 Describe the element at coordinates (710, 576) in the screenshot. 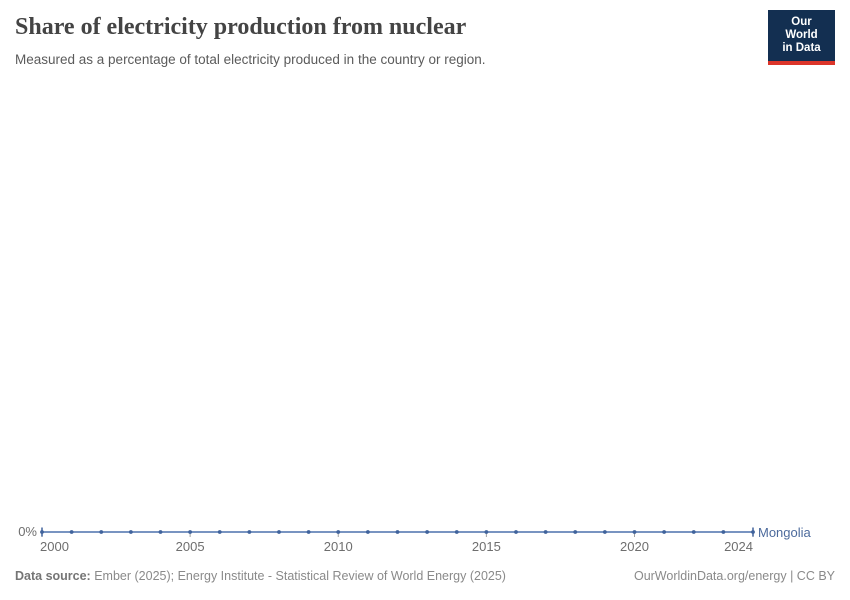

I see `owid-url-link: OurWorldinData.org/energy` at that location.